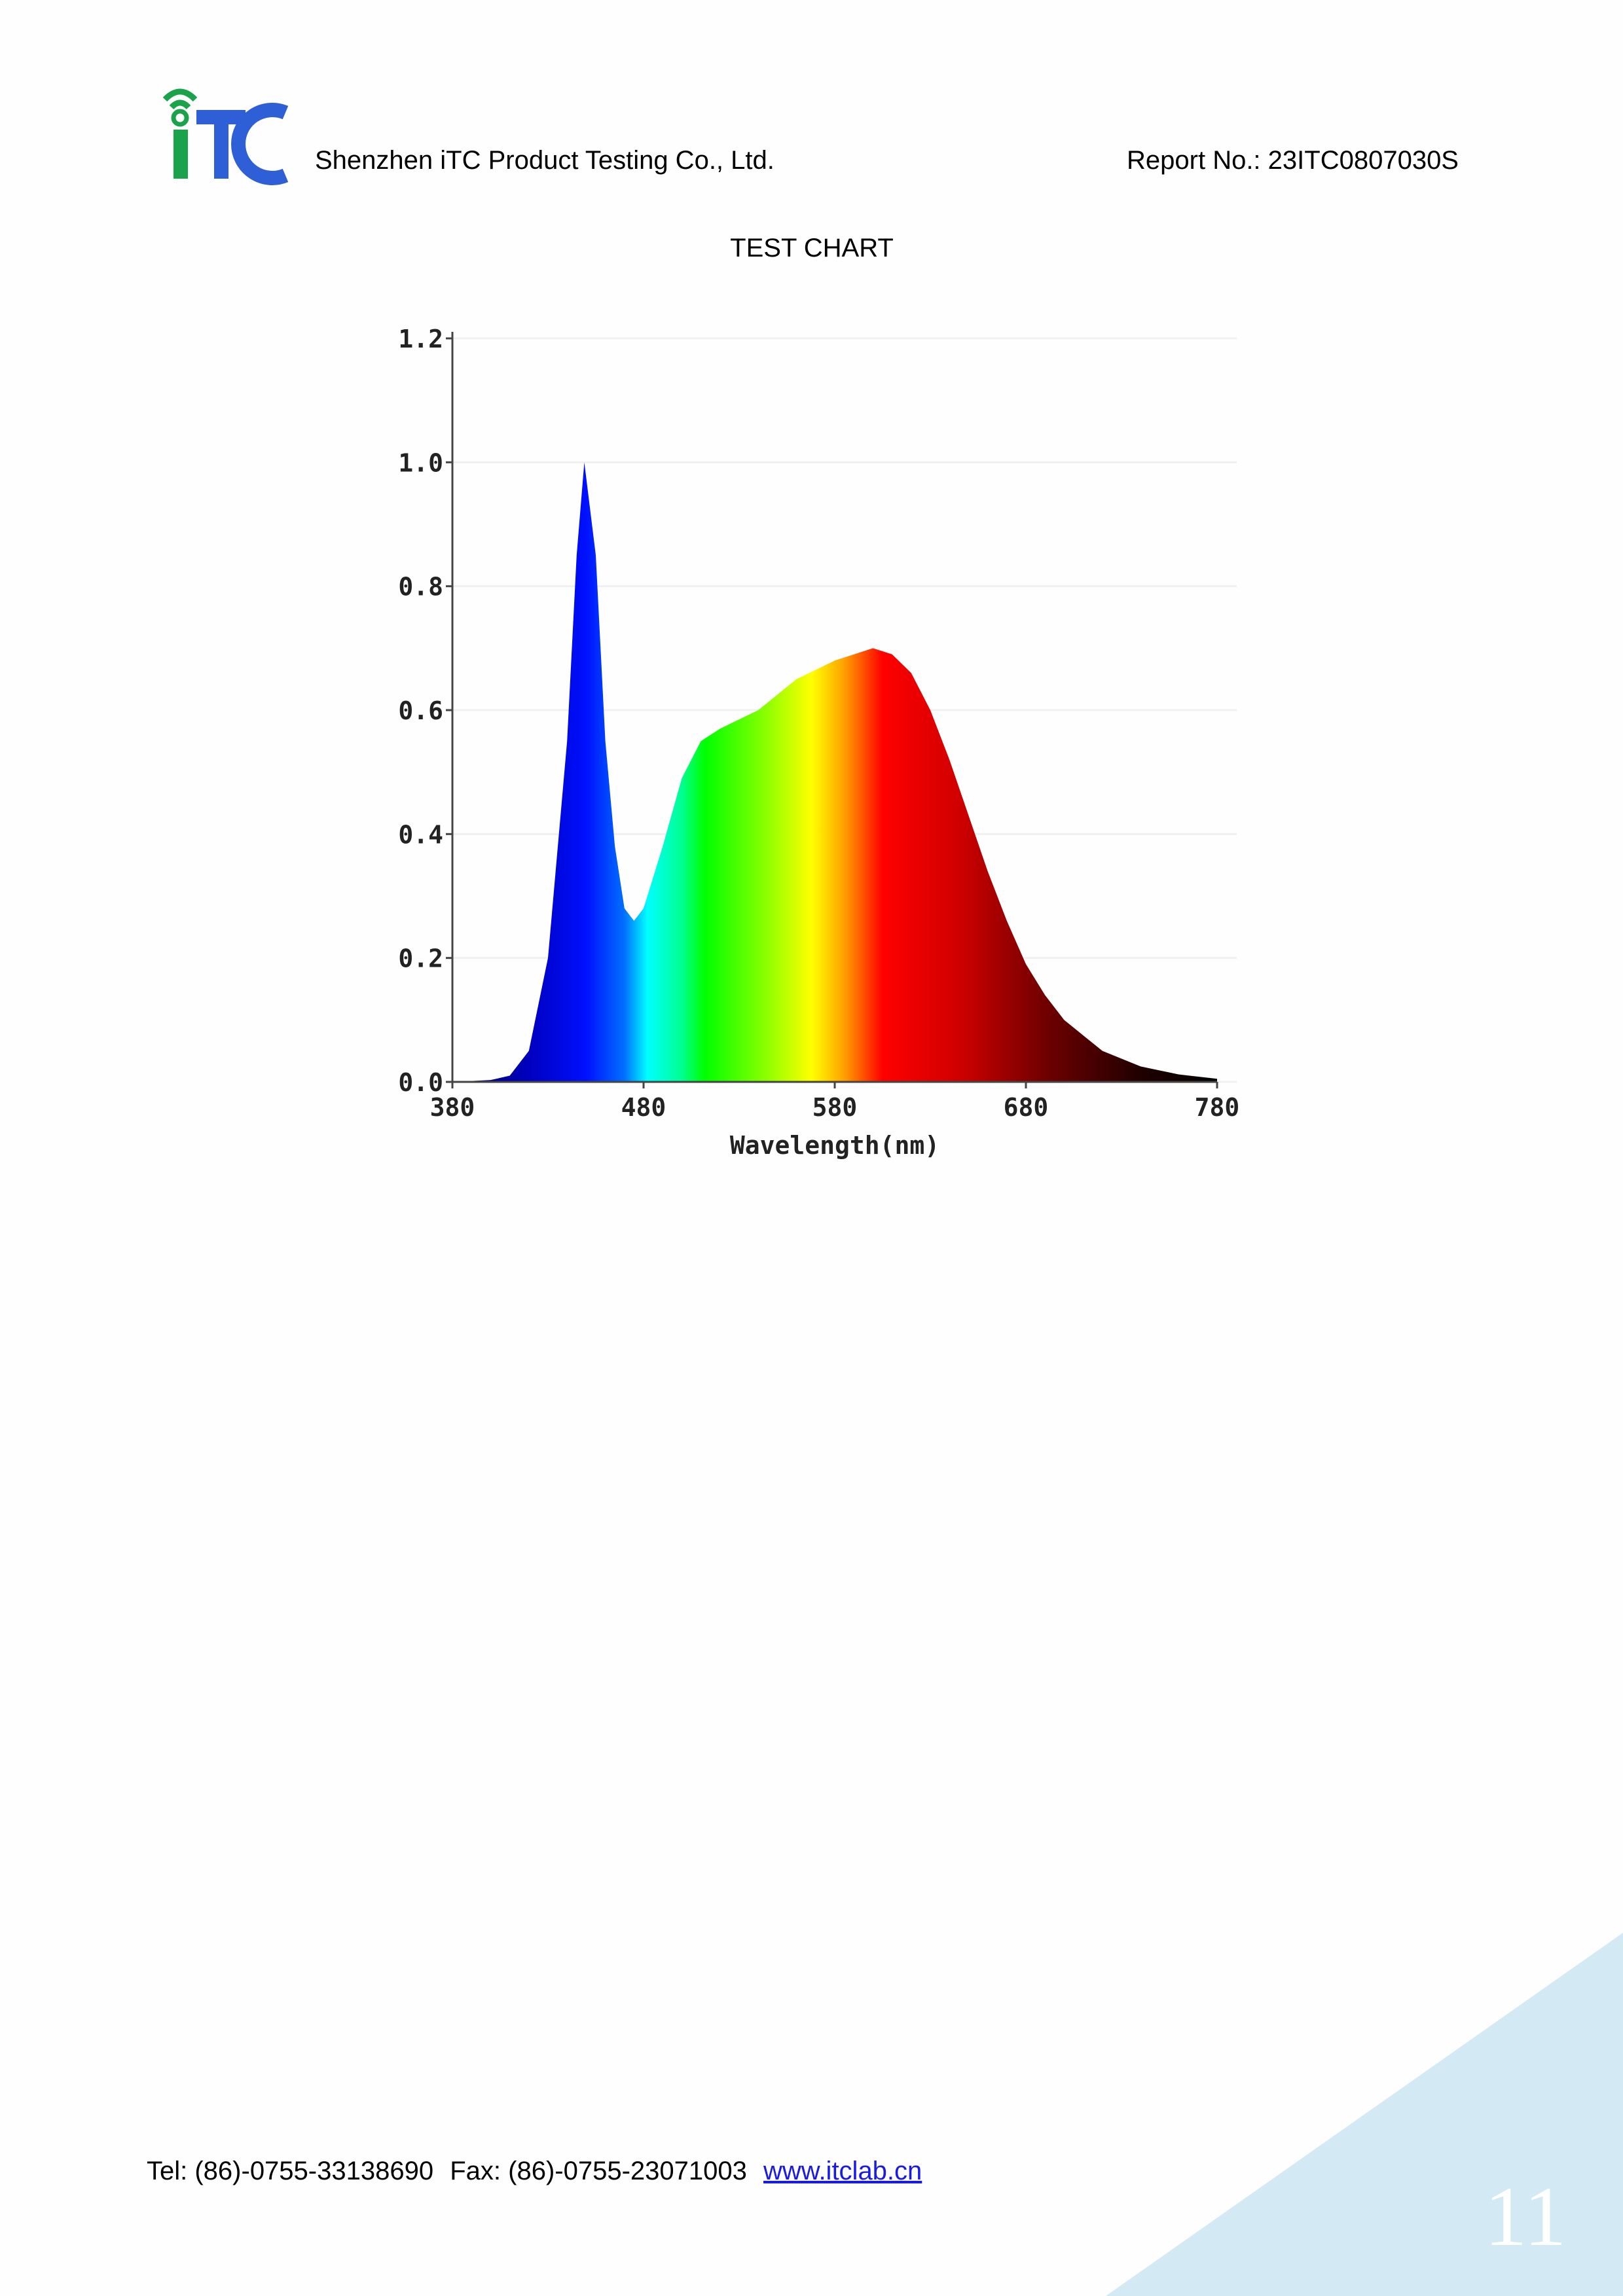  Describe the element at coordinates (420, 463) in the screenshot. I see `y-tick-label: 1.0` at that location.